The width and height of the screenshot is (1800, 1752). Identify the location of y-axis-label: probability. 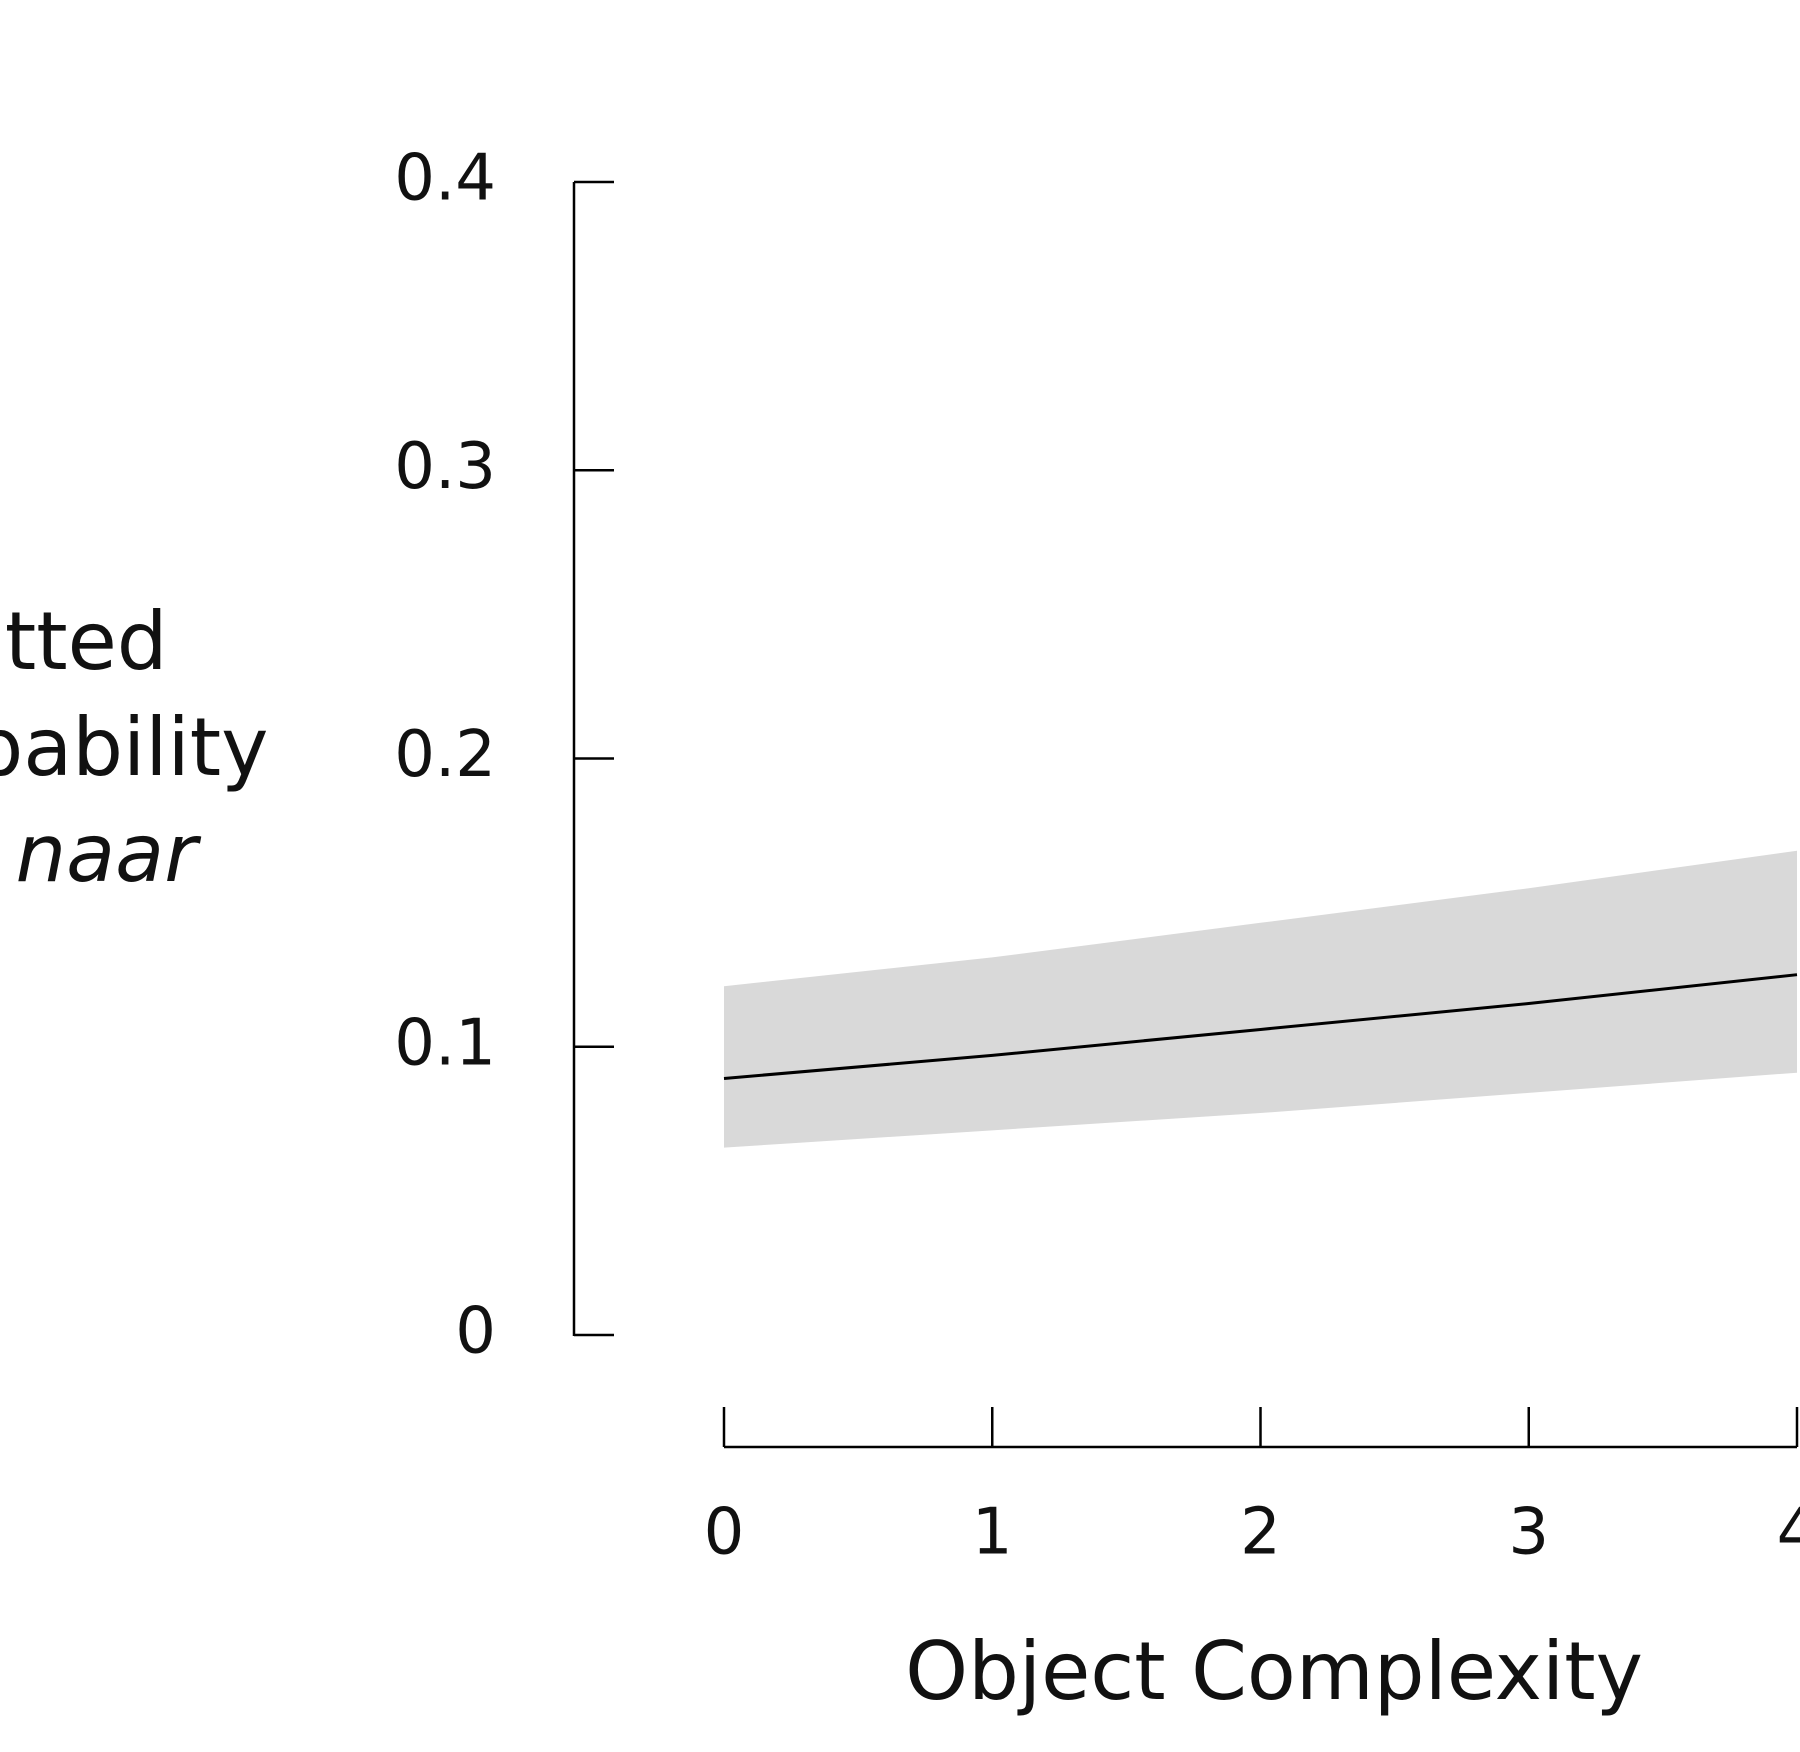
(134, 747).